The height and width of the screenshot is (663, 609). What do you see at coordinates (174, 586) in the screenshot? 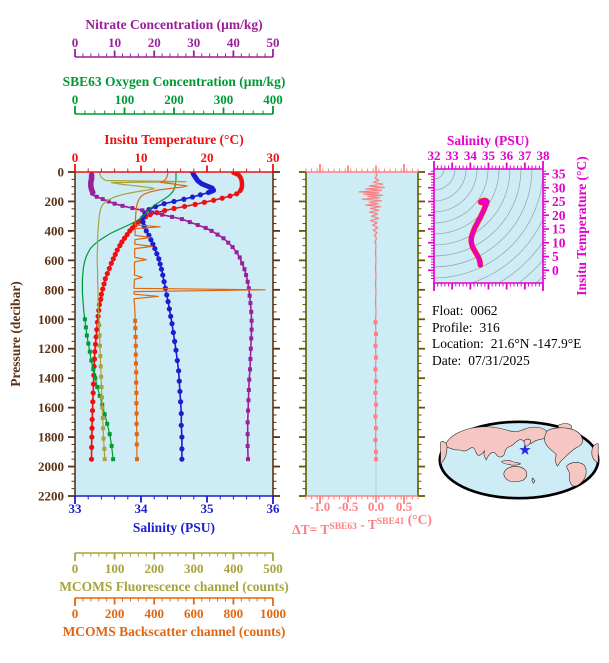
I see `fluorescence-axis-title: MCOMS Fluorescence channel (counts)` at bounding box center [174, 586].